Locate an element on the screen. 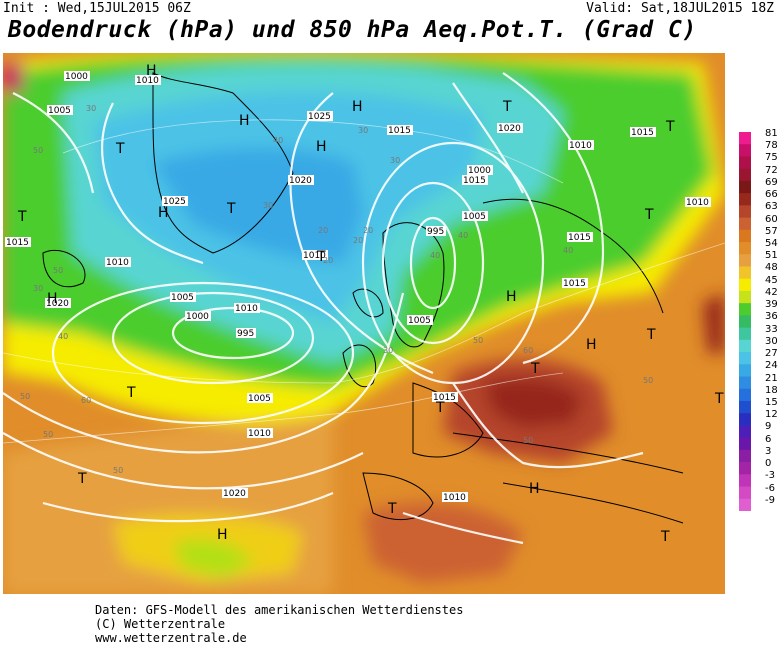 The width and height of the screenshot is (782, 646). color-scale-label: 15 is located at coordinates (771, 402).